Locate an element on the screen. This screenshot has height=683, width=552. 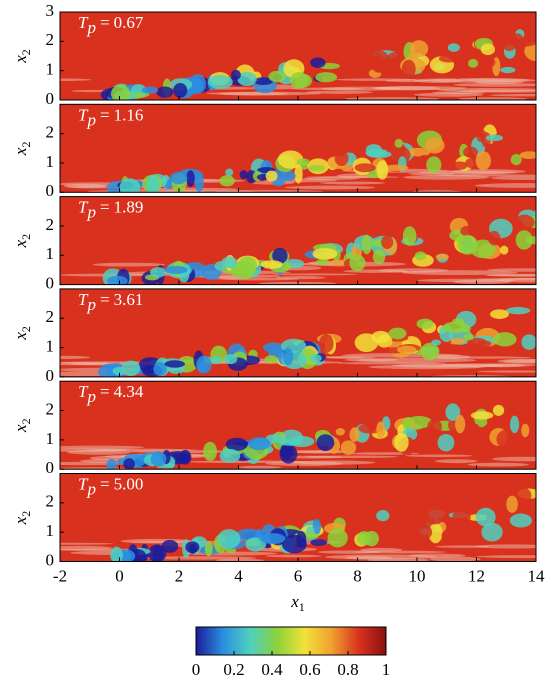
panel-label: Tp = 4.34 is located at coordinates (111, 394).